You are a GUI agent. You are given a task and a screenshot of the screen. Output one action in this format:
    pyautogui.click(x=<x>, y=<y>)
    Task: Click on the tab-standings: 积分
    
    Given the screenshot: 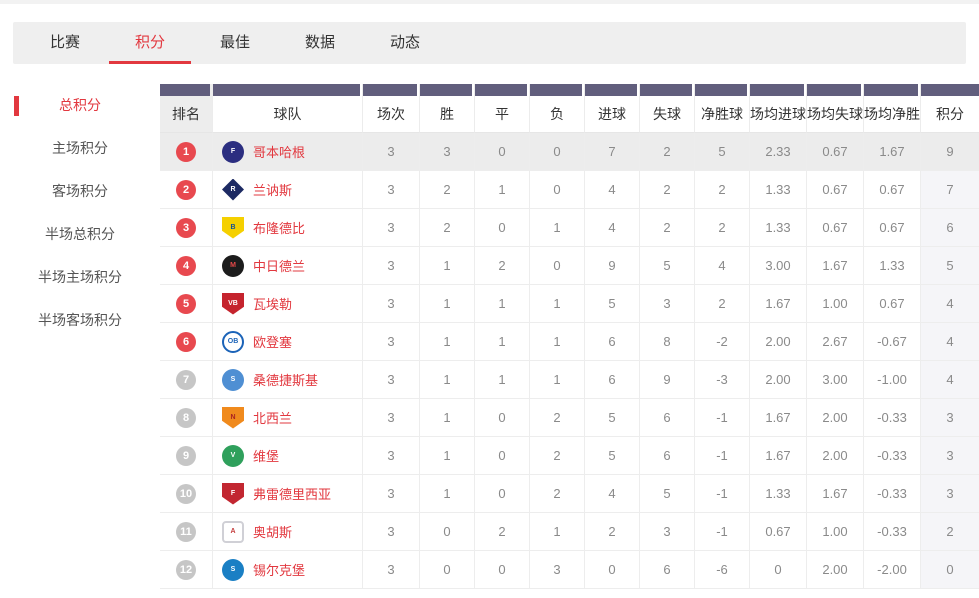 What is the action you would take?
    pyautogui.click(x=164, y=43)
    